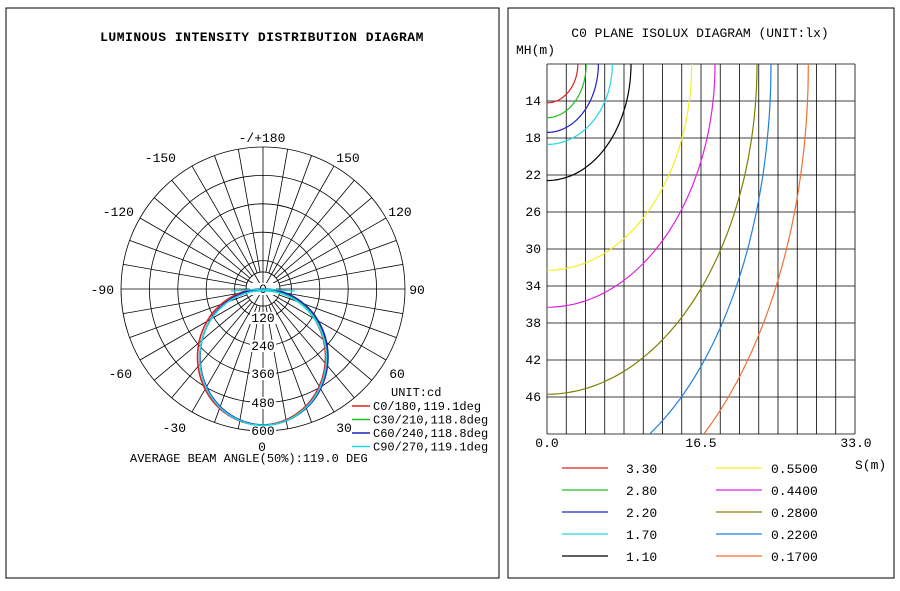 The height and width of the screenshot is (591, 900). I want to click on isolux-series-1.70-line, so click(580, 105).